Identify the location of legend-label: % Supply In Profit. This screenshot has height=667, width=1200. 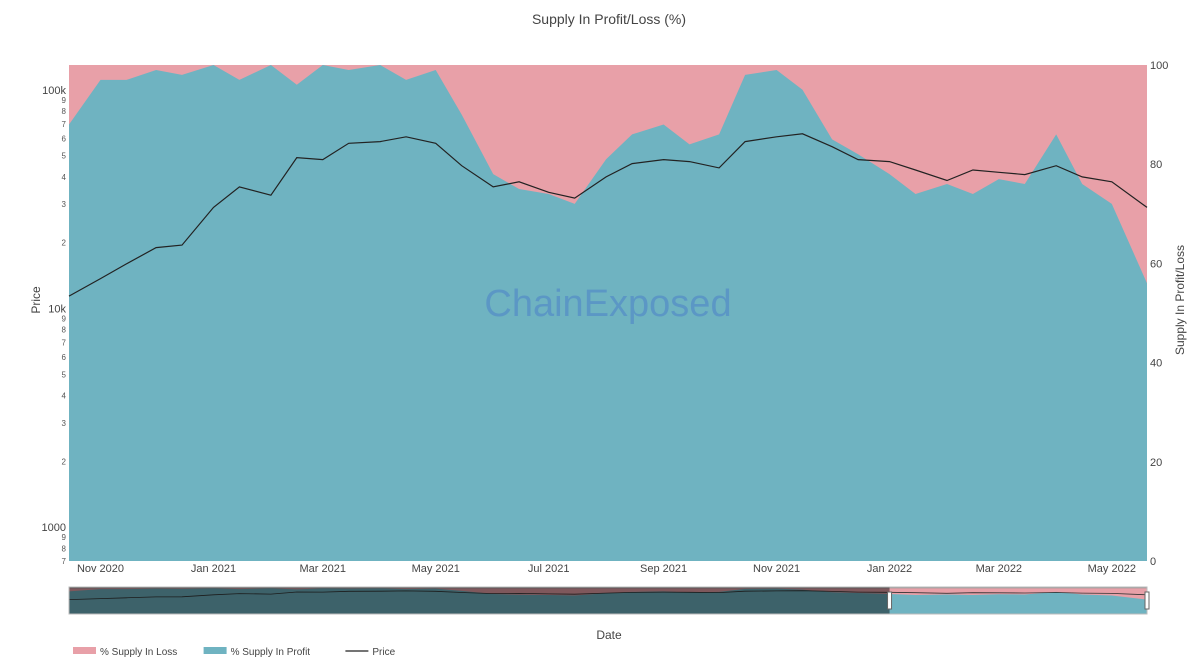
(271, 652).